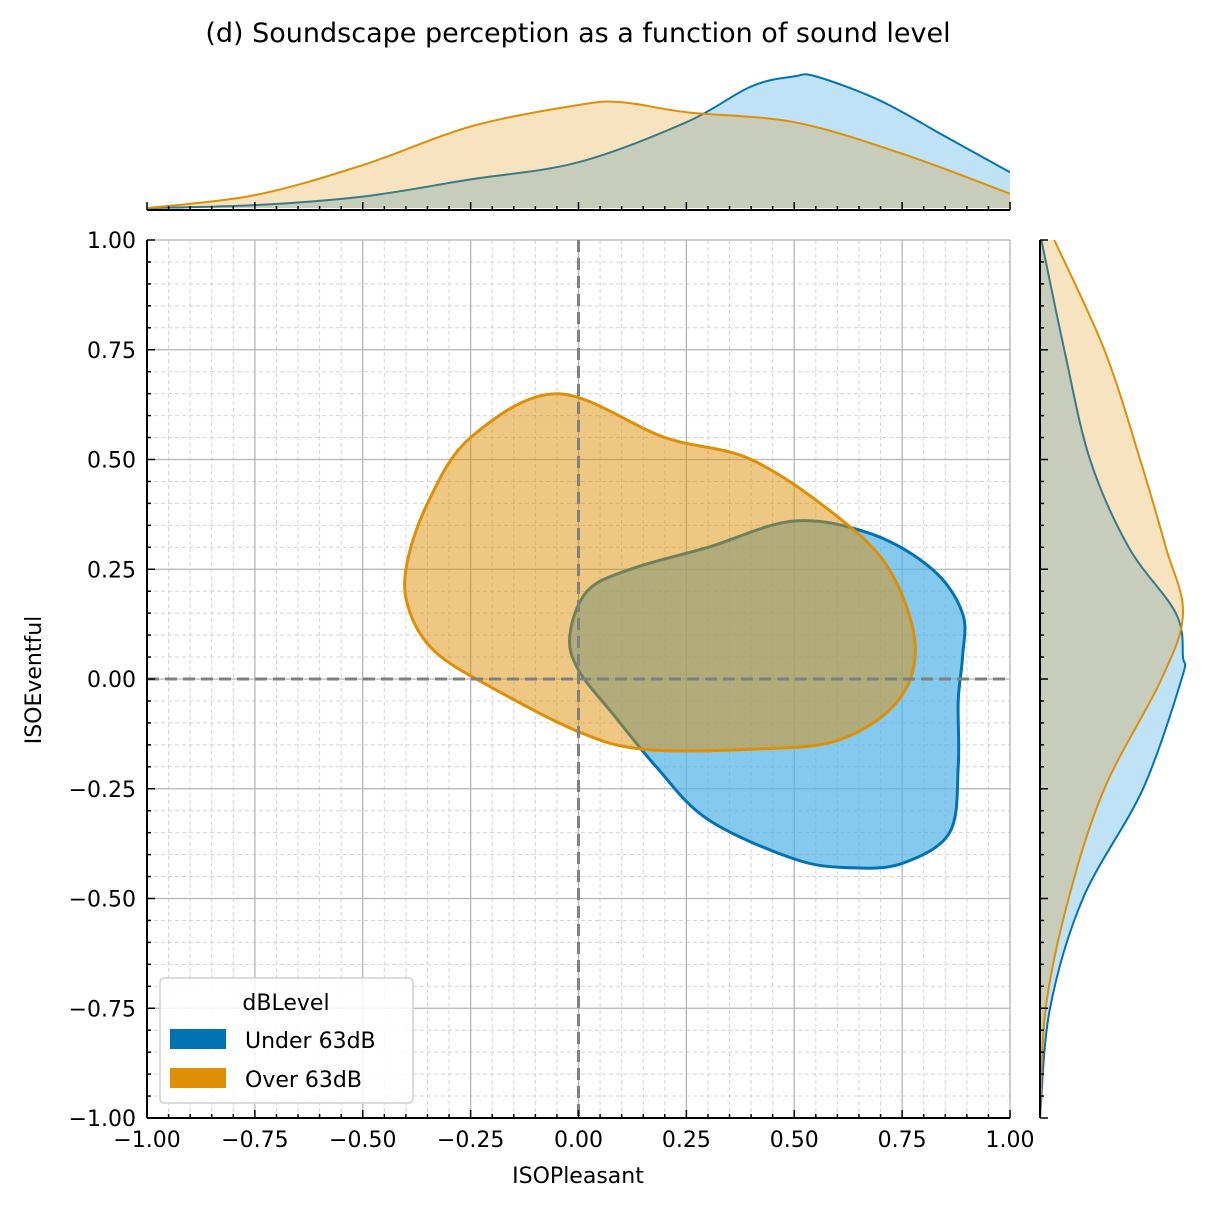 The height and width of the screenshot is (1209, 1208). Describe the element at coordinates (578, 1176) in the screenshot. I see `x-axis-title: ISOPleasant` at that location.